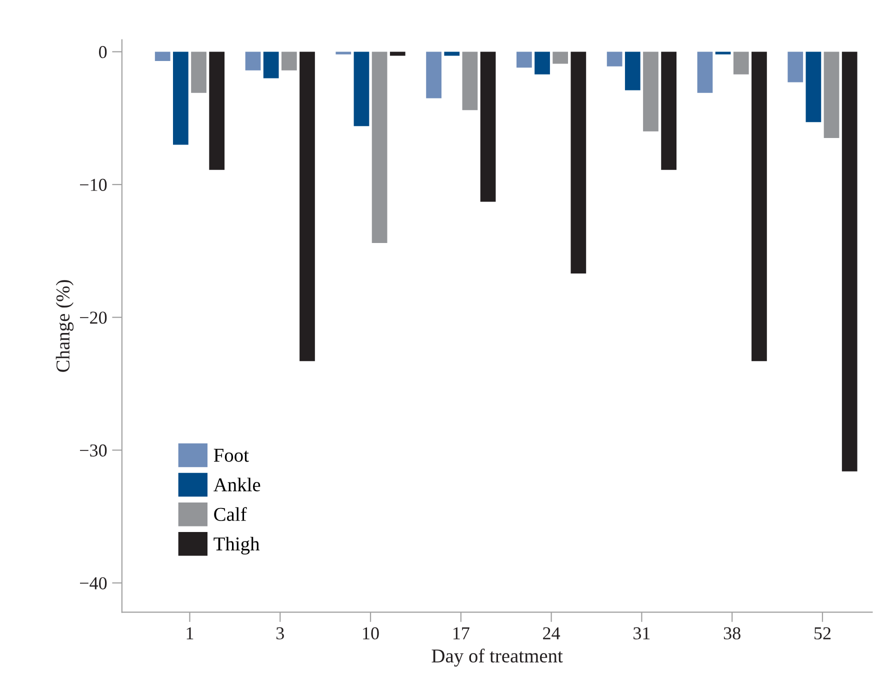 Image resolution: width=890 pixels, height=698 pixels. What do you see at coordinates (461, 633) in the screenshot?
I see `x-tick-label: 17` at bounding box center [461, 633].